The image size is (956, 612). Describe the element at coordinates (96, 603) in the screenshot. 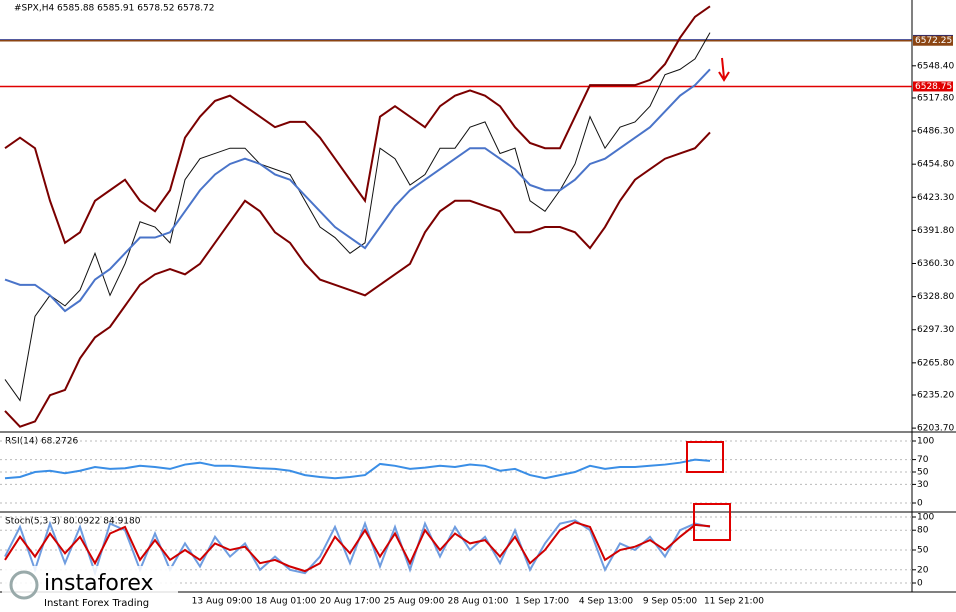

I see `logo-tagline: Instant Forex Trading` at that location.